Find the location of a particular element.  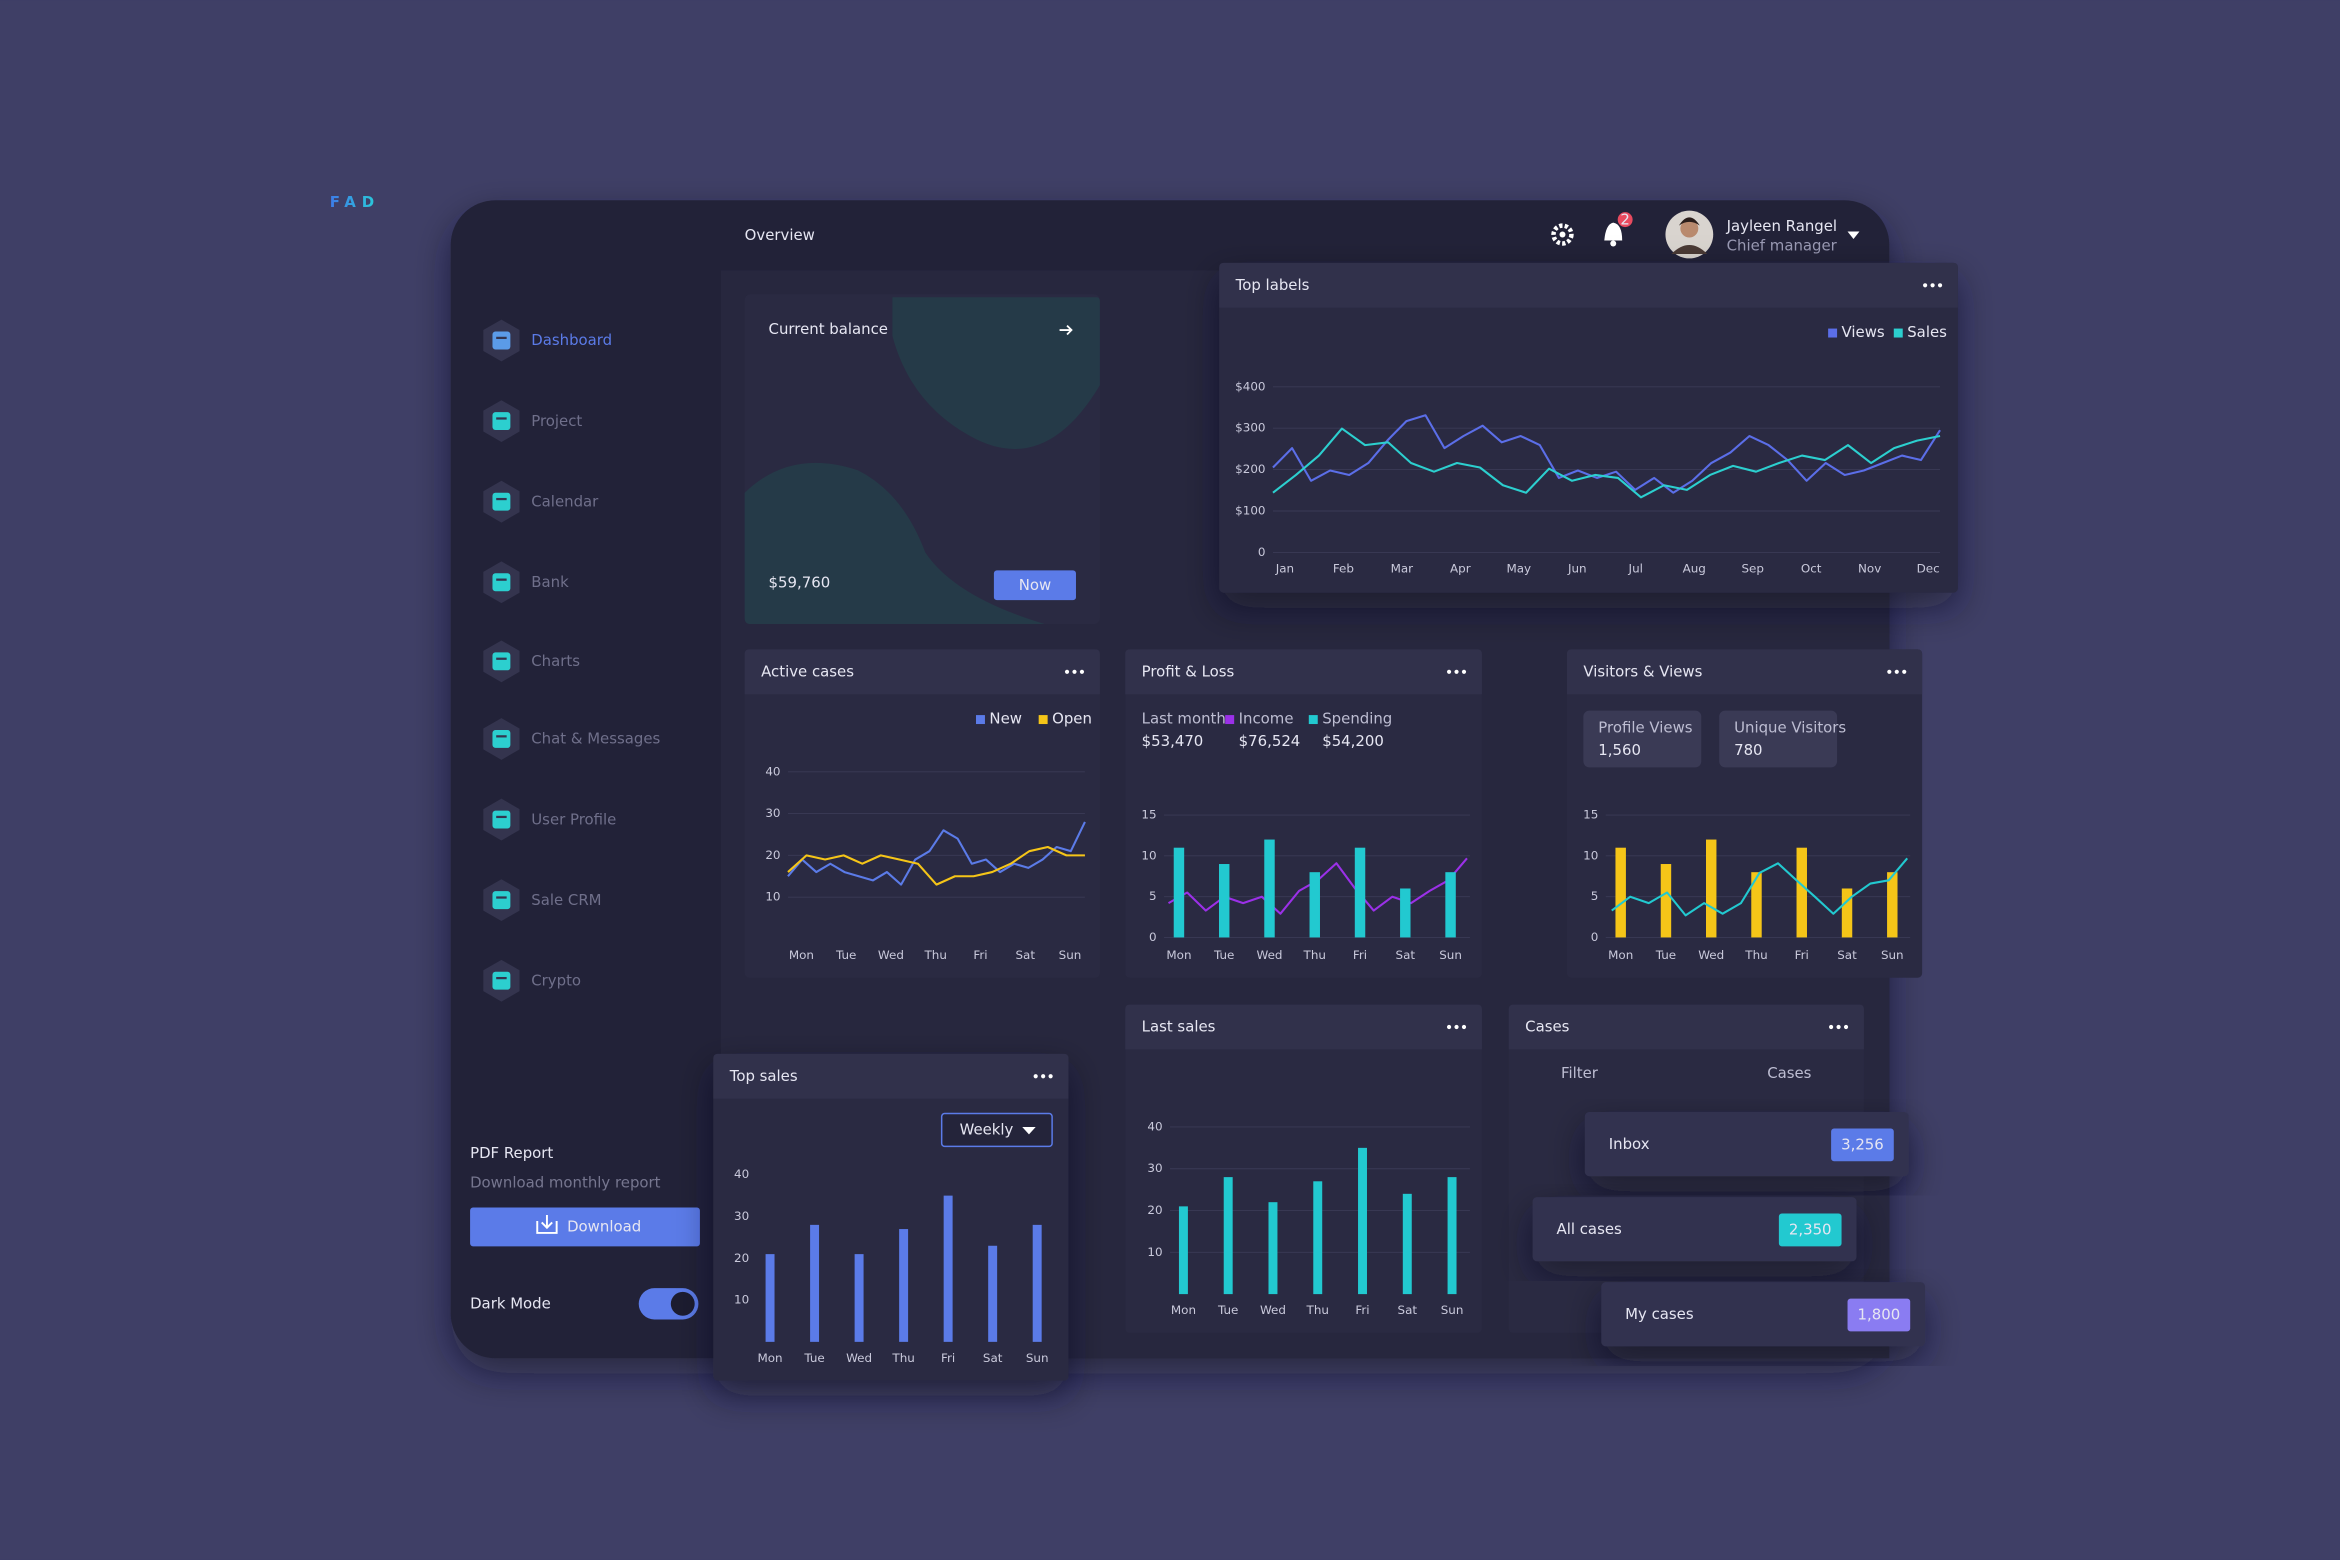

legend-label: Income is located at coordinates (1266, 719).